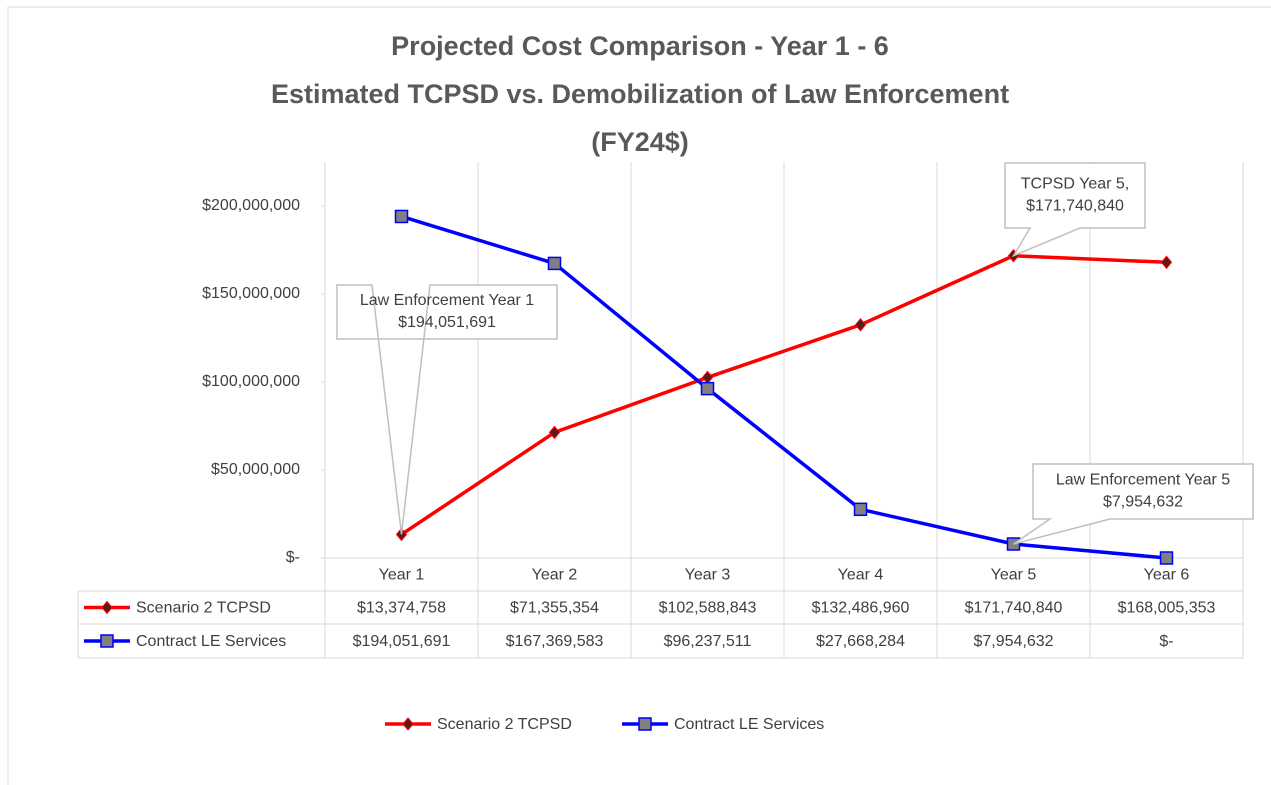 The width and height of the screenshot is (1271, 785). What do you see at coordinates (555, 641) in the screenshot?
I see `table-cell: $167,369,583` at bounding box center [555, 641].